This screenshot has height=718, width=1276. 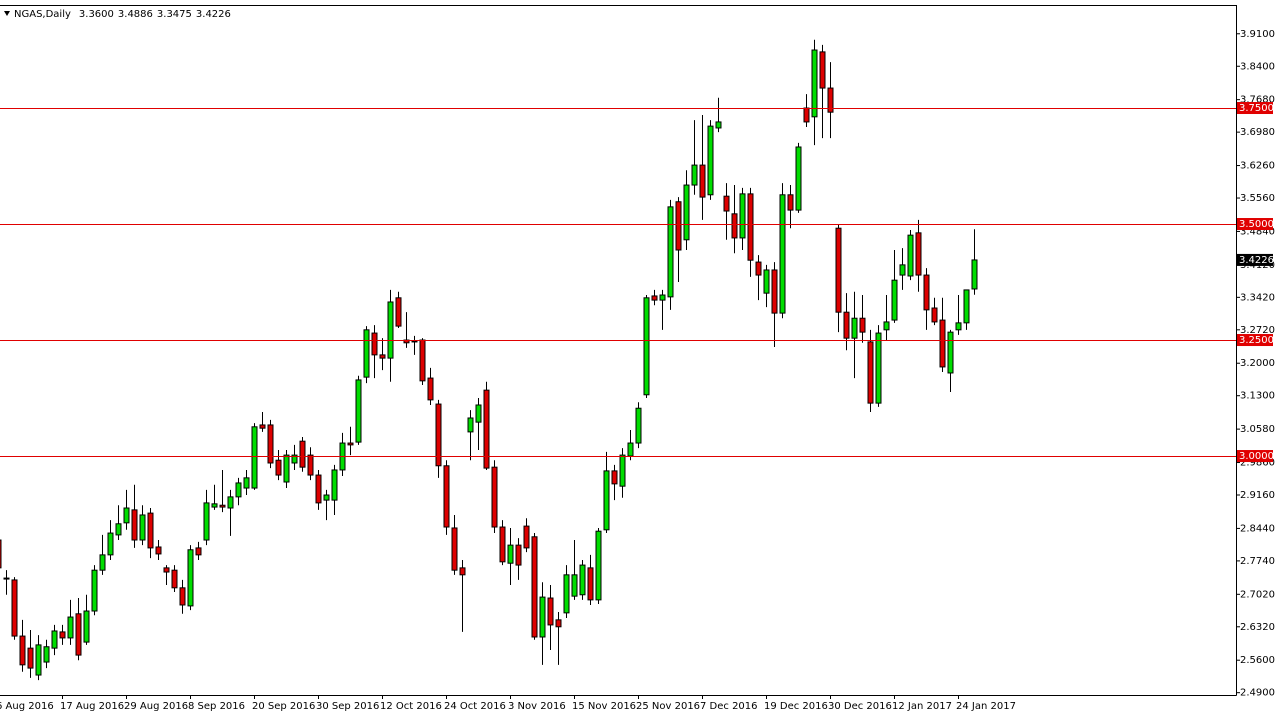 I want to click on y-tick-label: 3.1300, so click(x=1257, y=396).